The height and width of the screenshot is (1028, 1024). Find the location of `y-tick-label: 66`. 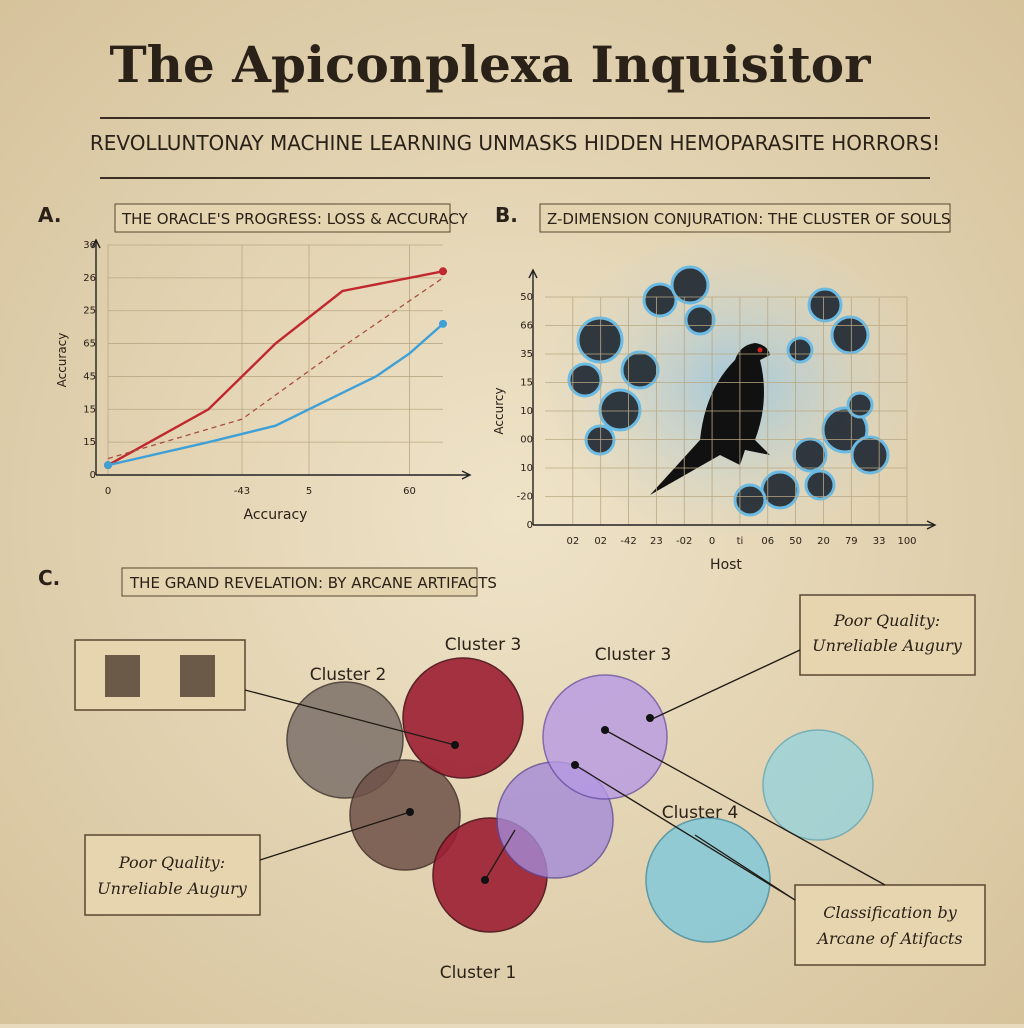

y-tick-label: 66 is located at coordinates (526, 326).